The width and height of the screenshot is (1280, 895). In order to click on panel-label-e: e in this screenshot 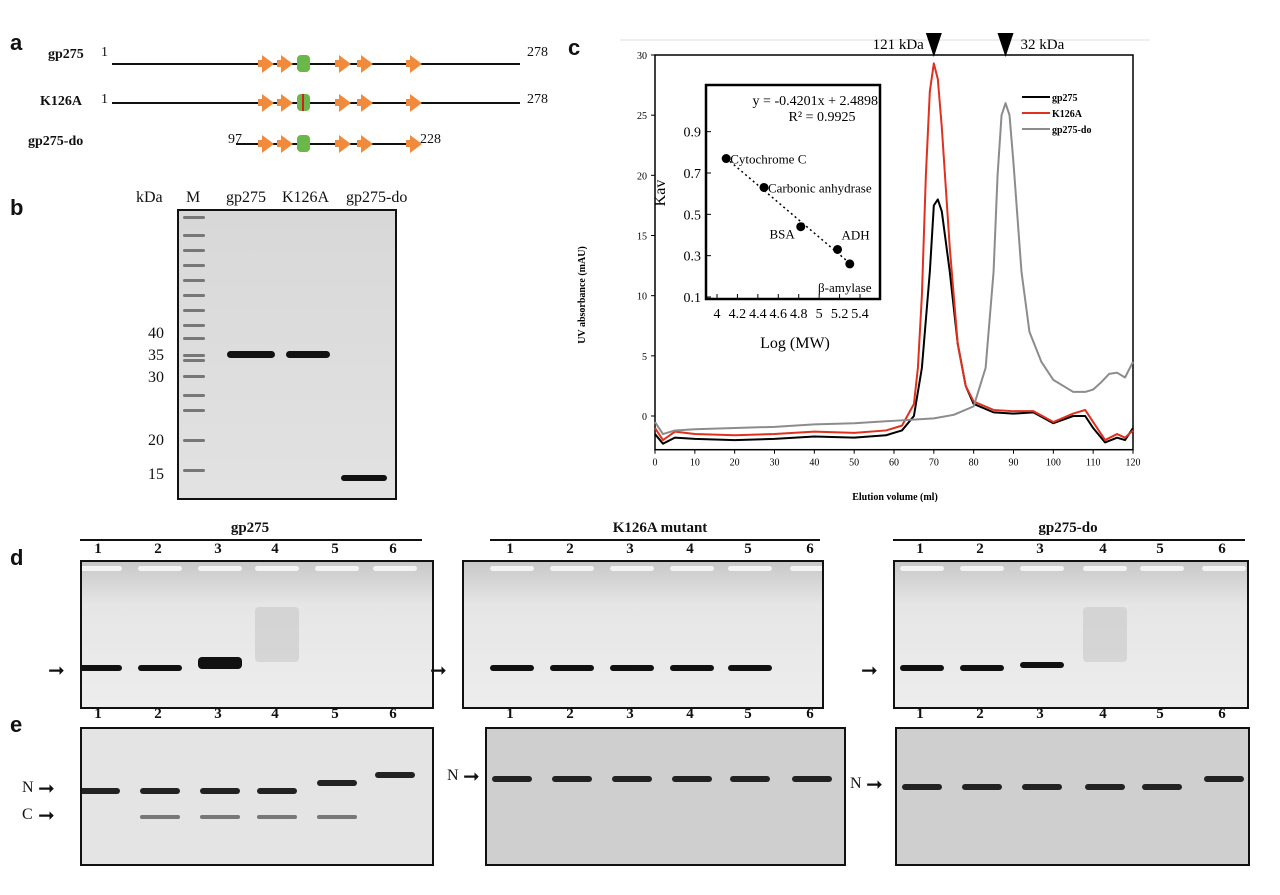, I will do `click(16, 724)`.